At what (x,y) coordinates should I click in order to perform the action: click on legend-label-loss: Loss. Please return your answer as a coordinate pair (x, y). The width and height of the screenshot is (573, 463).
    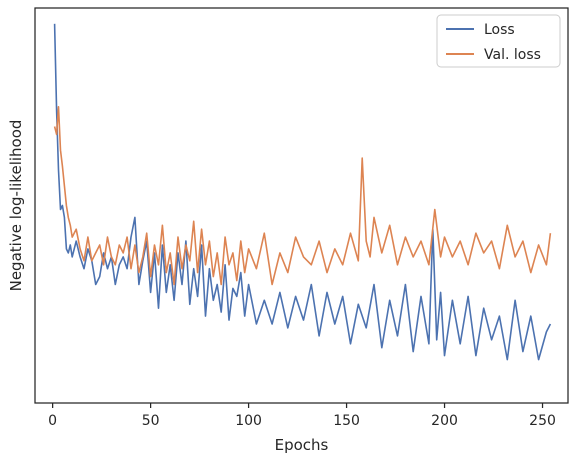
    Looking at the image, I should click on (499, 30).